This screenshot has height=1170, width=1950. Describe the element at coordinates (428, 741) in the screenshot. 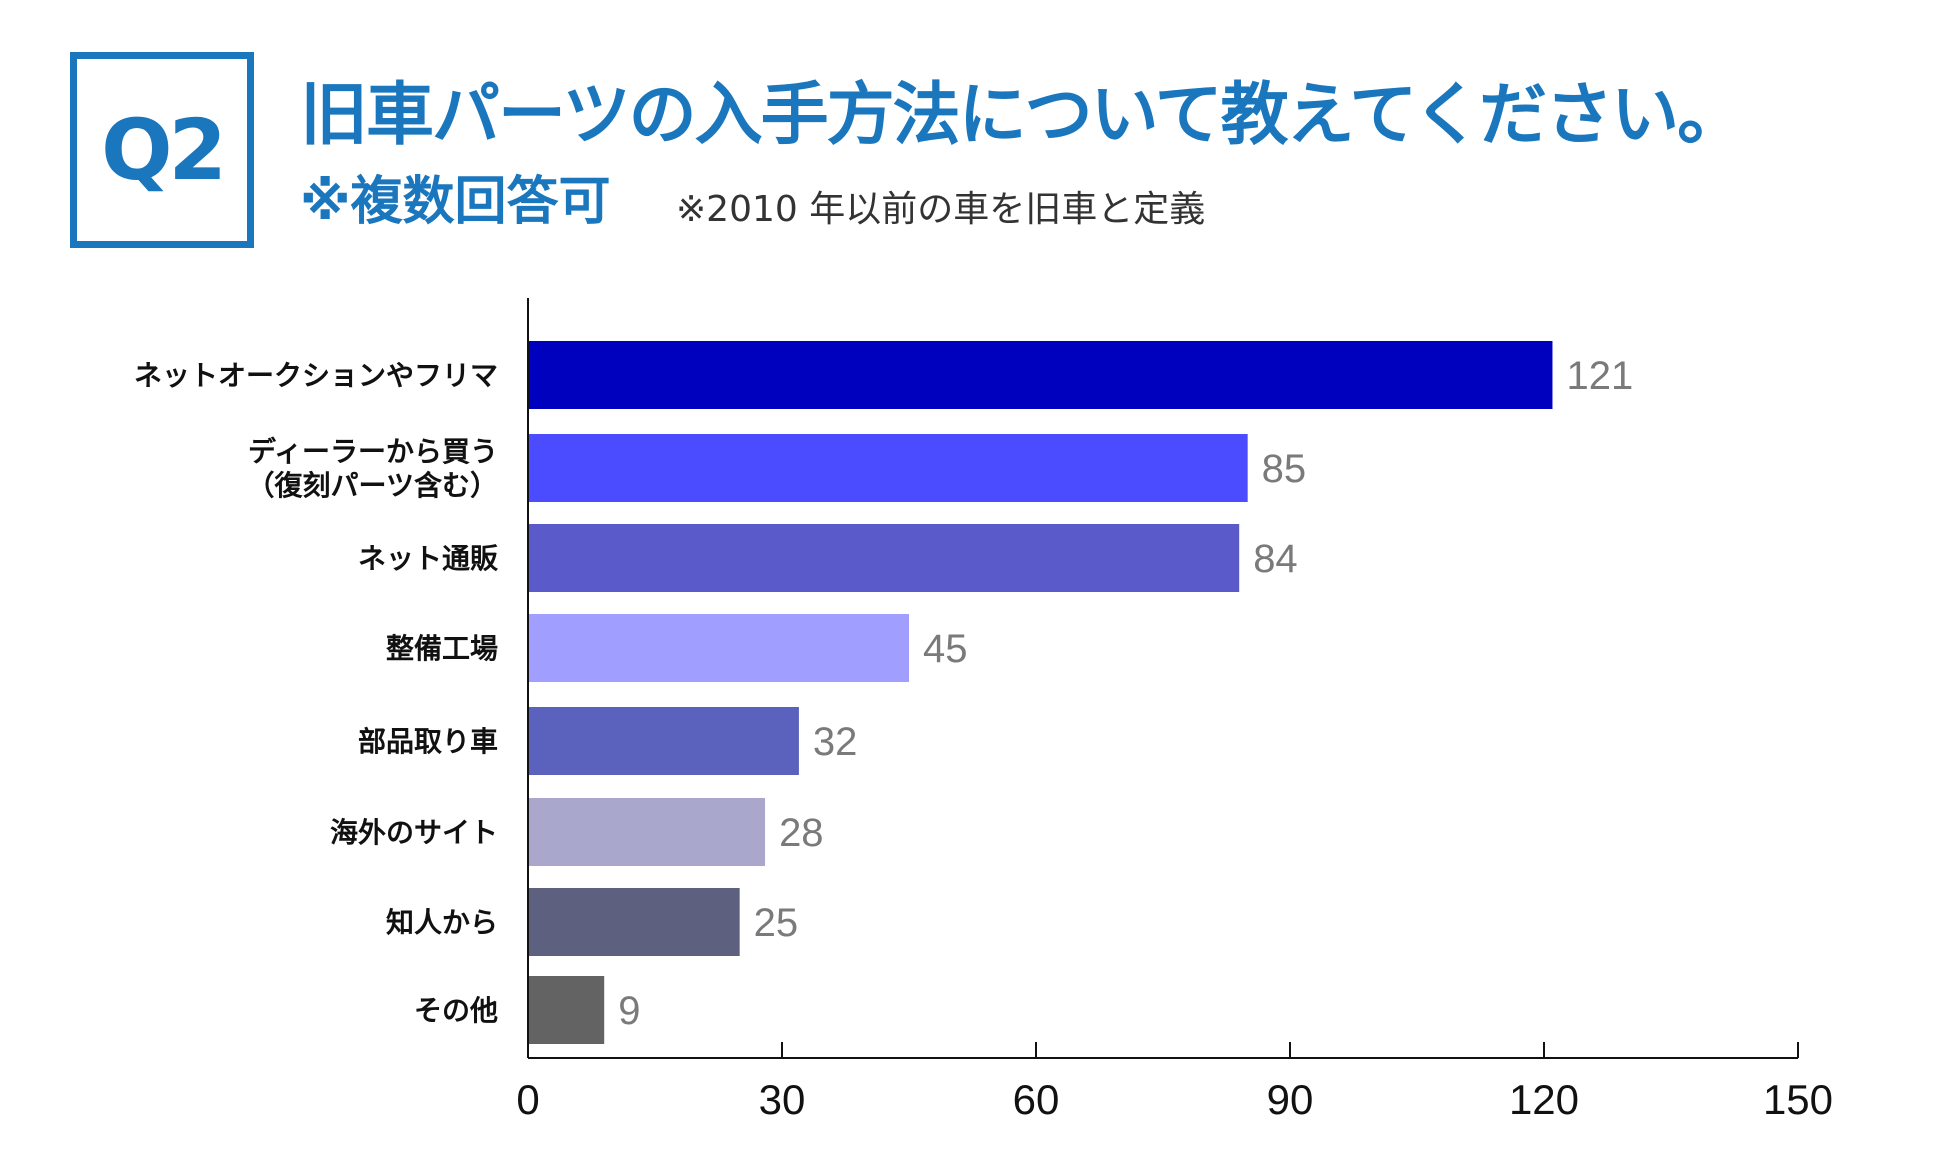

I see `category-label: 部品取り車` at that location.